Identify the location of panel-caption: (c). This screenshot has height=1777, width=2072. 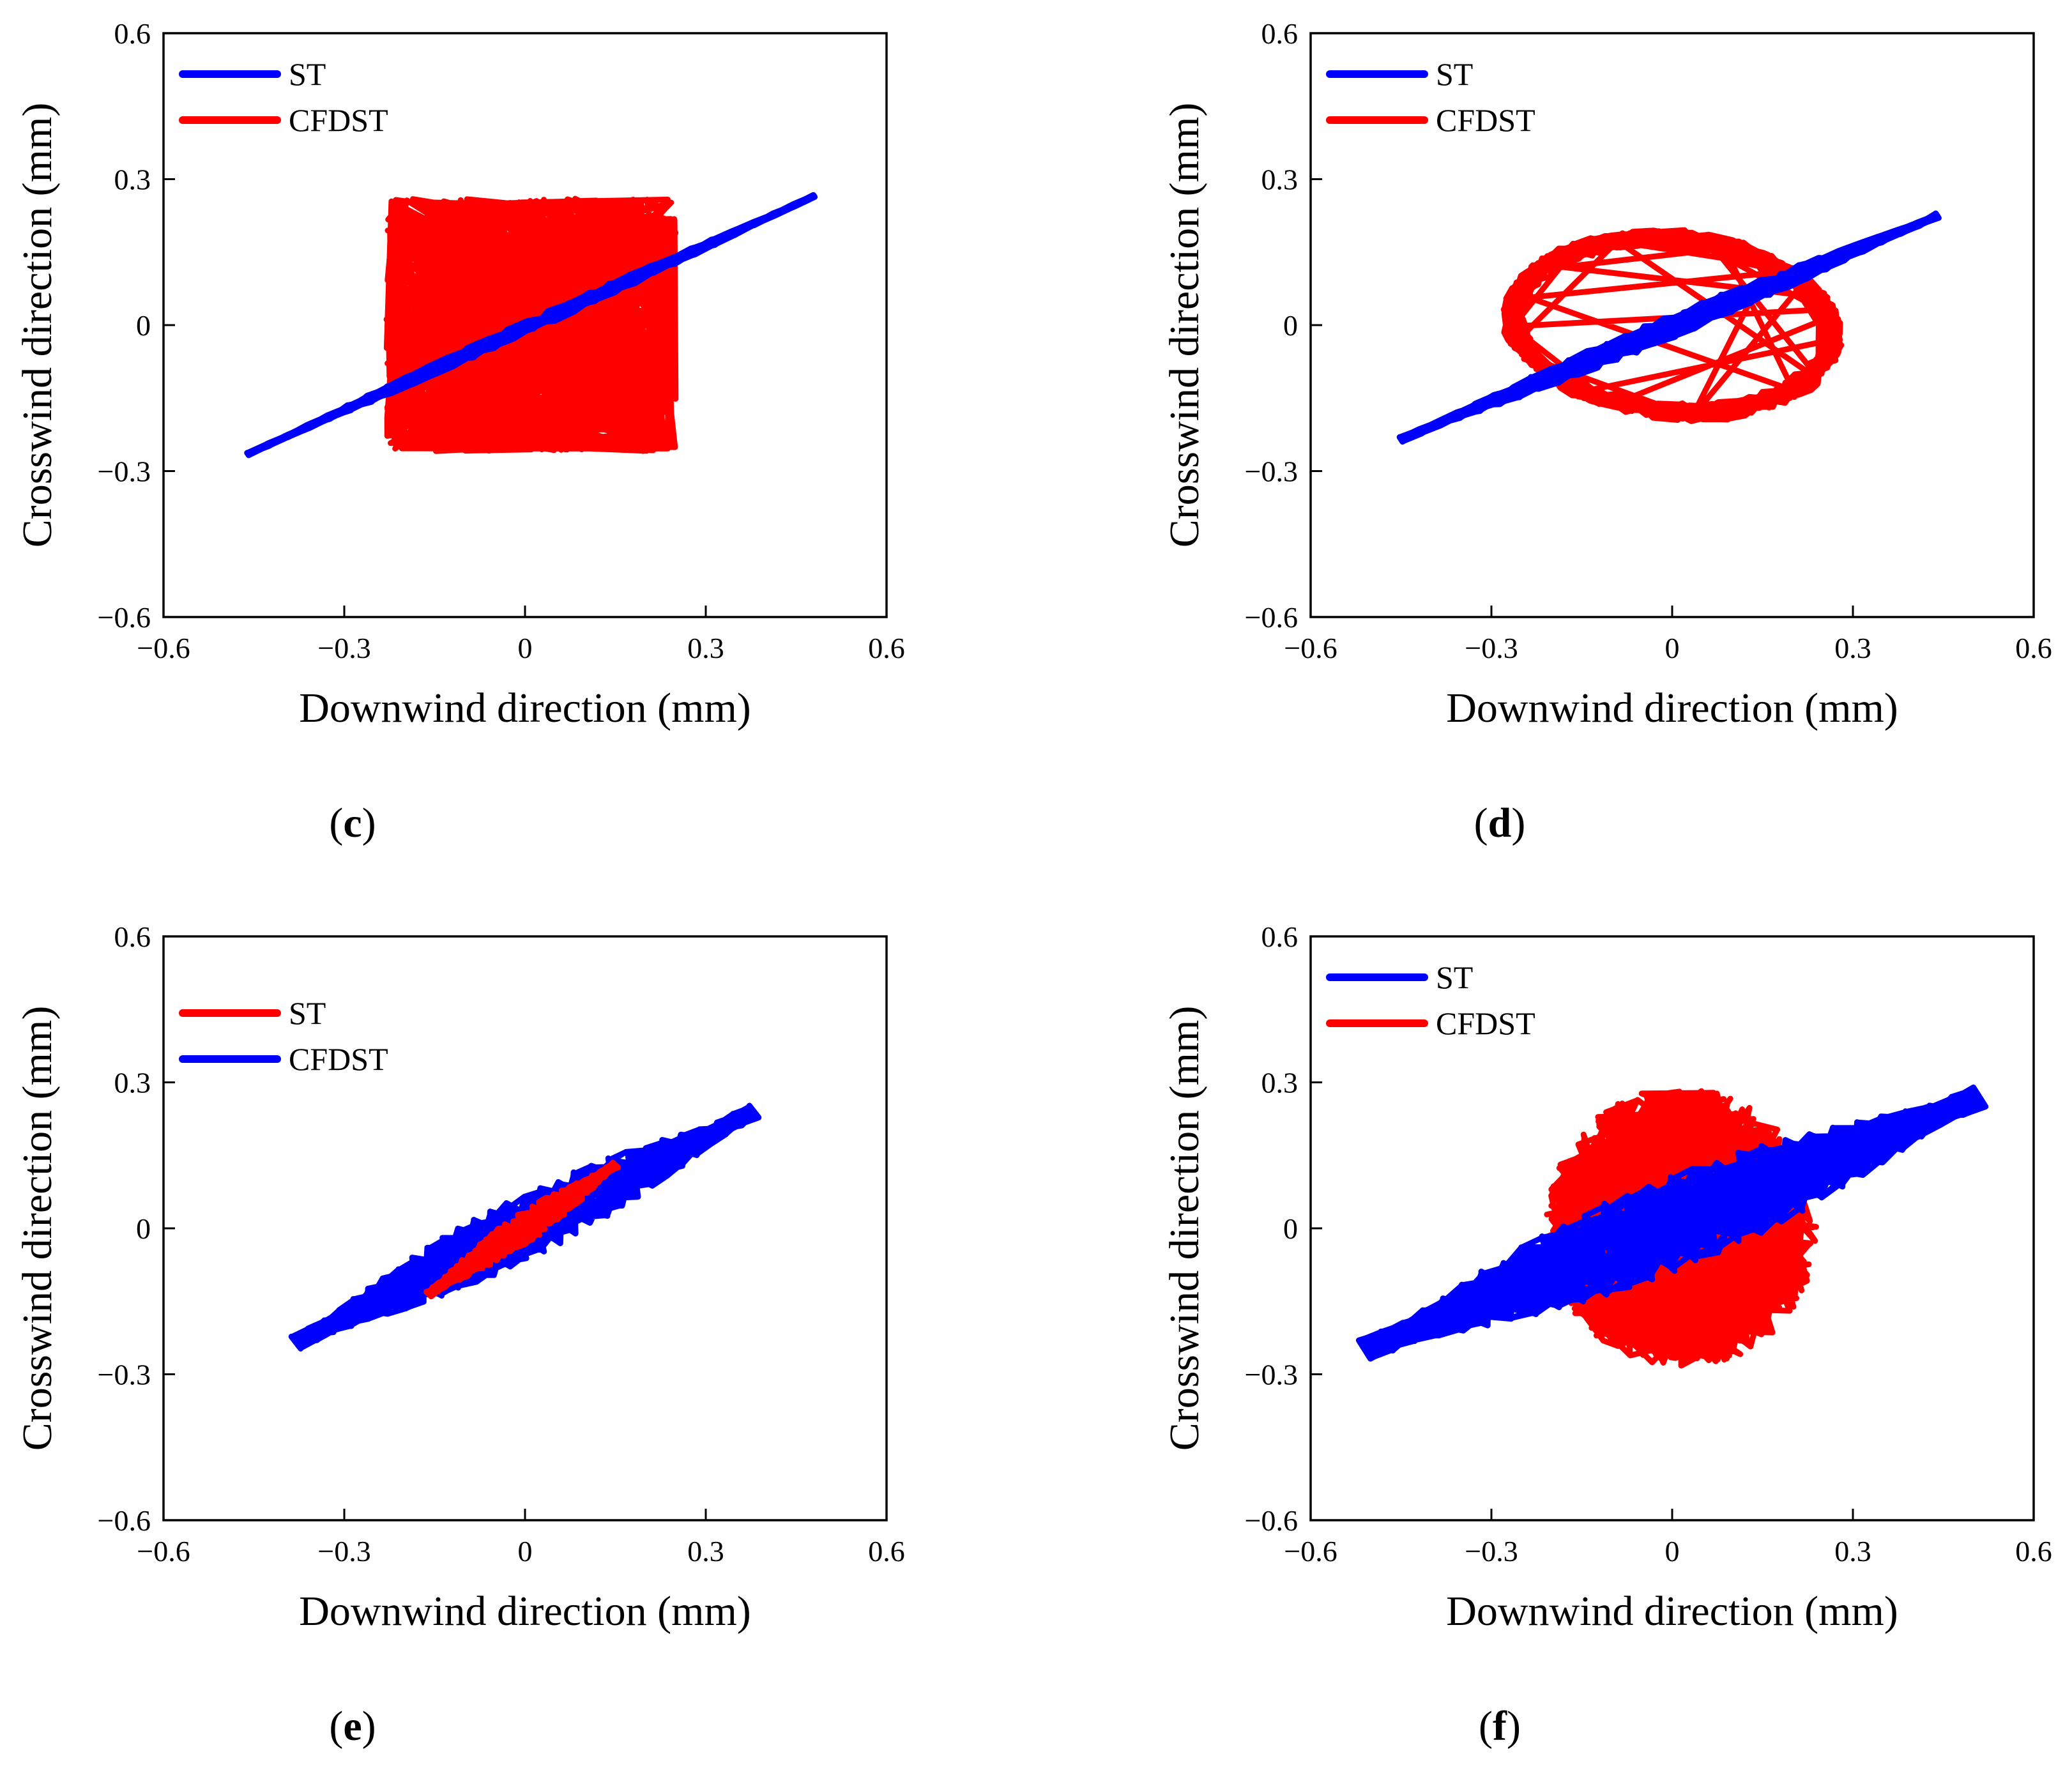
(353, 823).